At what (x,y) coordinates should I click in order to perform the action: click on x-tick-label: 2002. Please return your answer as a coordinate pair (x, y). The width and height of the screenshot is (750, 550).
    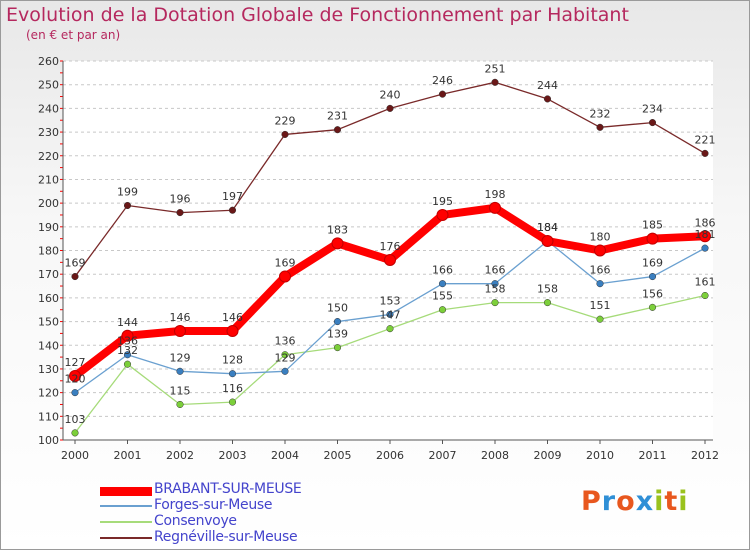
    Looking at the image, I should click on (180, 455).